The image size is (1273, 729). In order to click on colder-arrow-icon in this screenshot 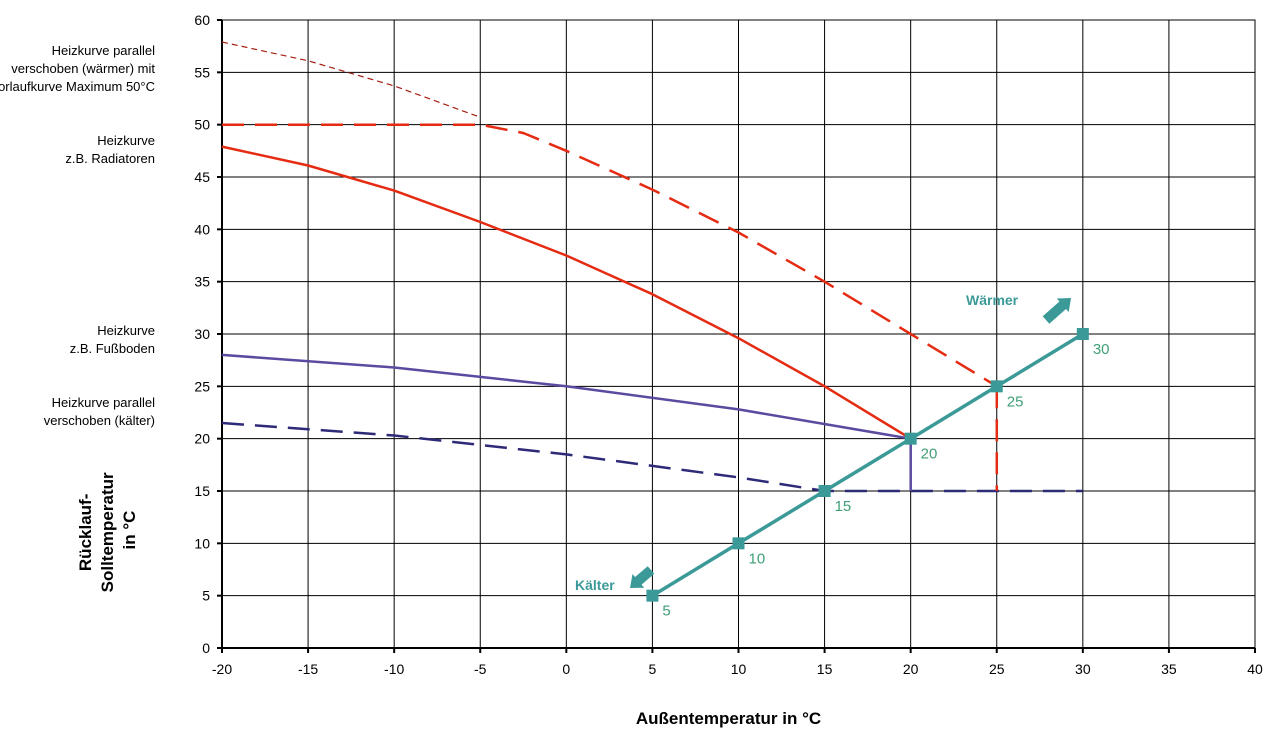, I will do `click(642, 577)`.